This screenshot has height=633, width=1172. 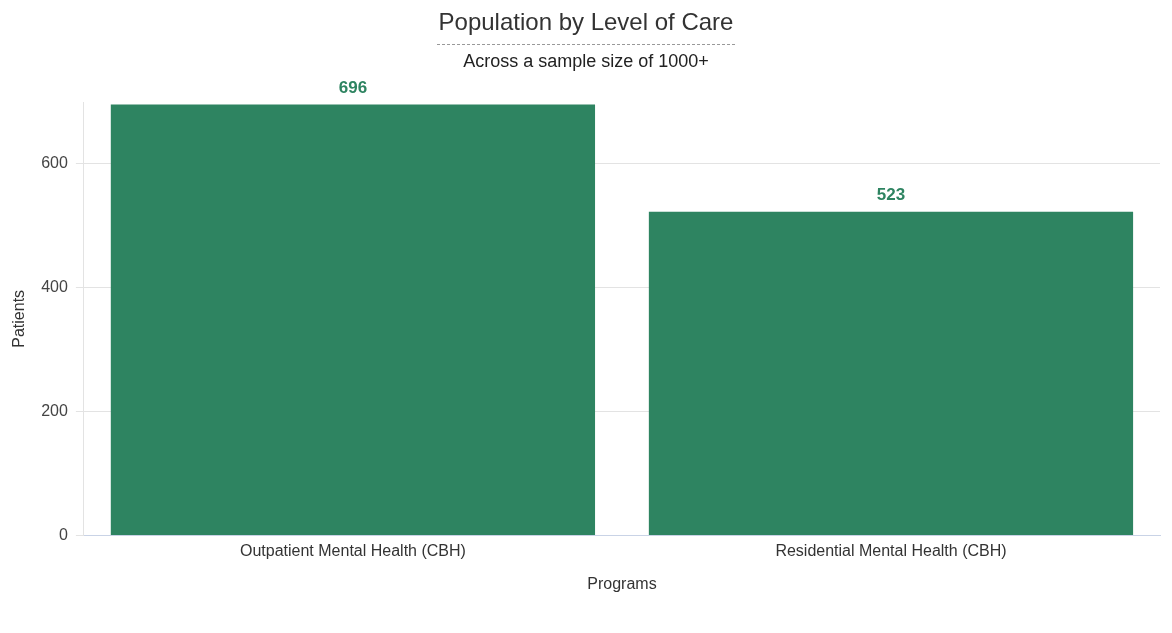 I want to click on data-label: 696, so click(x=353, y=87).